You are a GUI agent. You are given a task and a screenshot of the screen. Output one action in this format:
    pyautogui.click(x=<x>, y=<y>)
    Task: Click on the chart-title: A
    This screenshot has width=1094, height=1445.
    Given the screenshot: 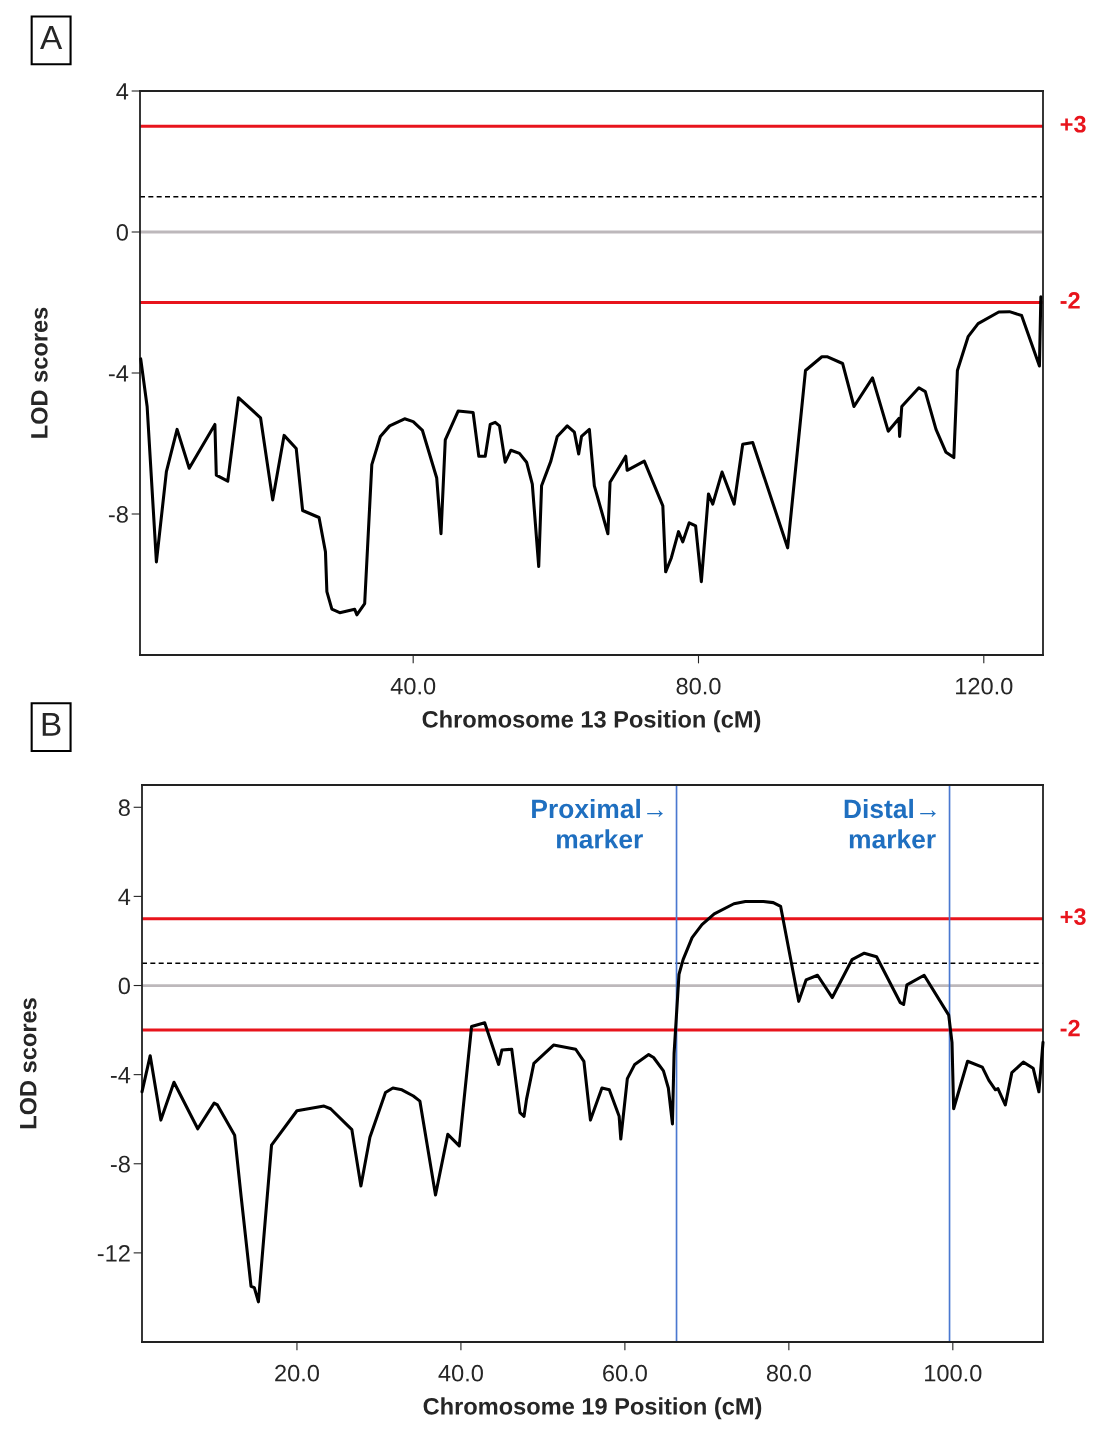 What is the action you would take?
    pyautogui.click(x=51, y=38)
    